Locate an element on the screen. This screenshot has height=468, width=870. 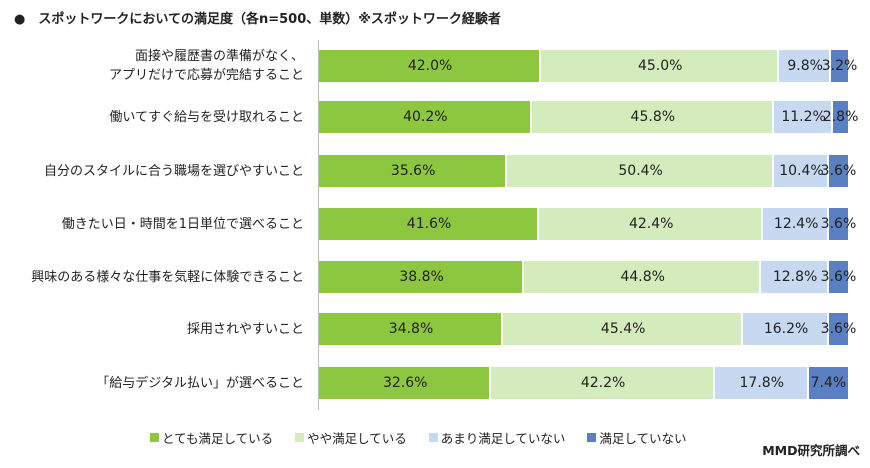
data-label: 12.4% is located at coordinates (796, 224).